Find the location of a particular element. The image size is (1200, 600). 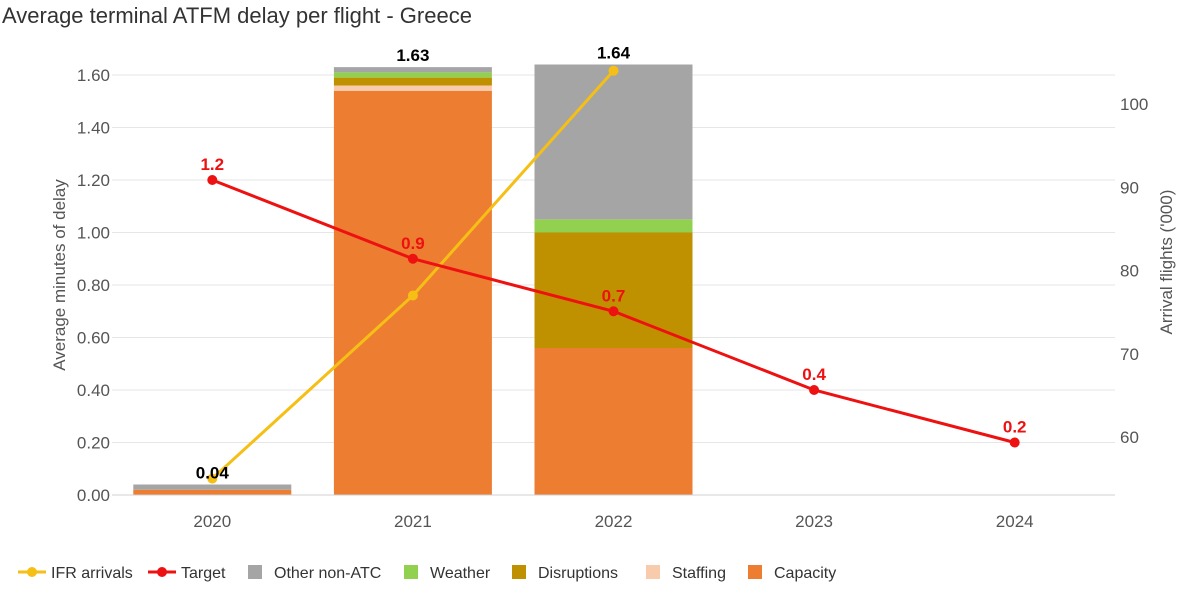

y2-tick-label: 70 is located at coordinates (1129, 354).